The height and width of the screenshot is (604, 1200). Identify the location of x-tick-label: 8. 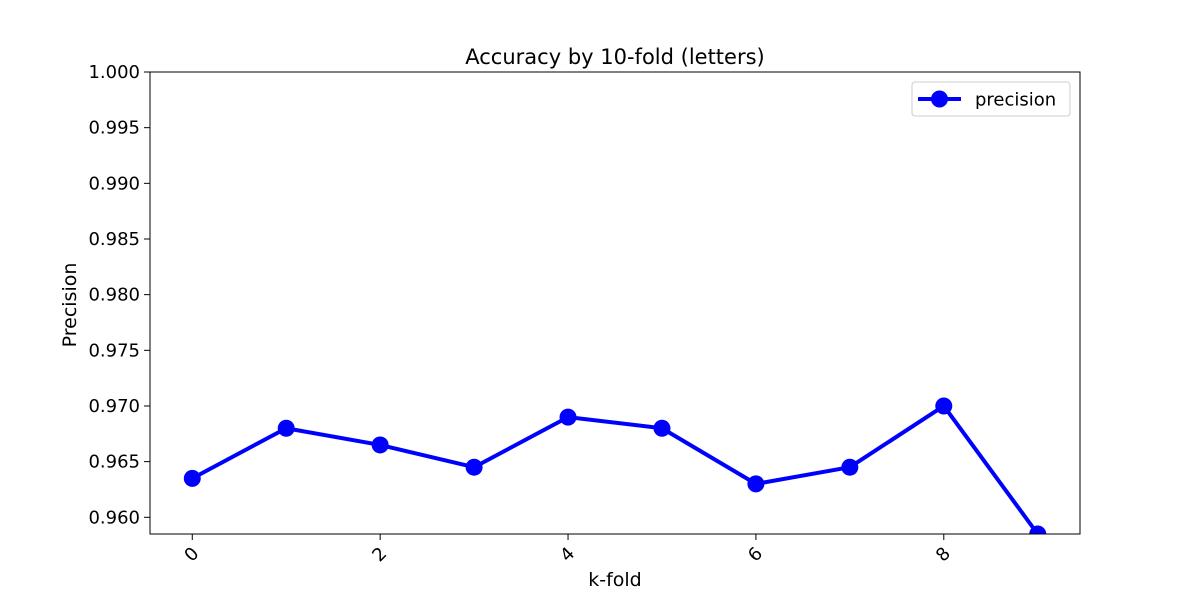
(943, 554).